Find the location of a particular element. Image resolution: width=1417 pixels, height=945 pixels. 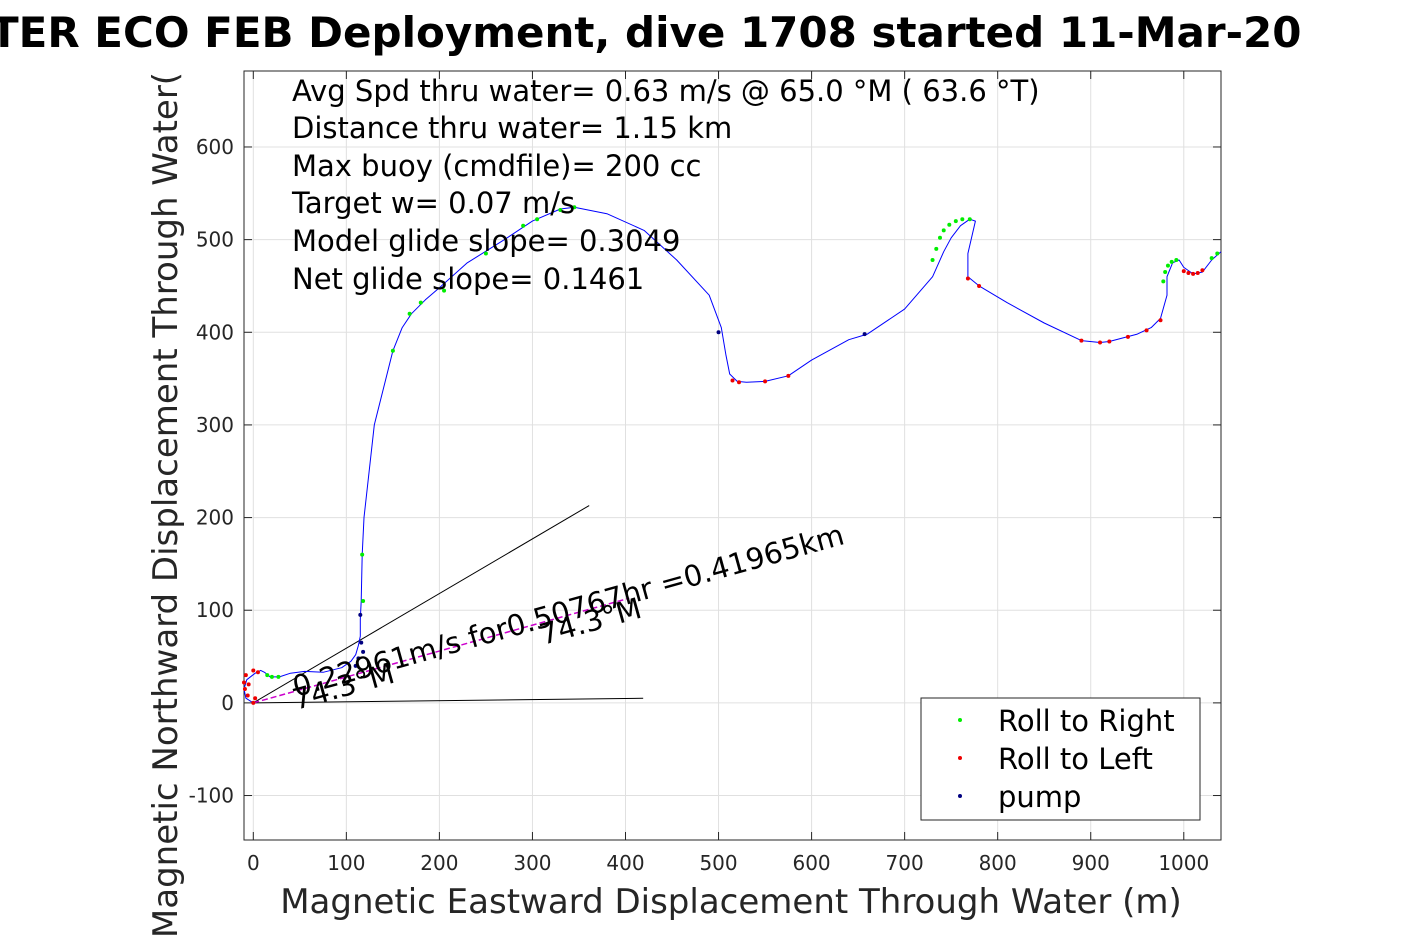

x-tick-label: 0 is located at coordinates (253, 863).